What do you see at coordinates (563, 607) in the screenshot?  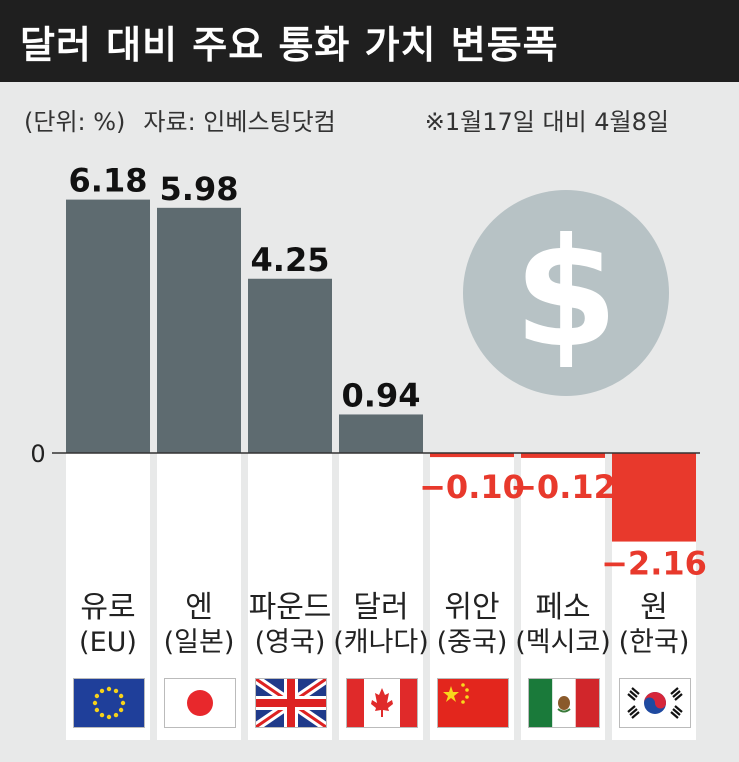 I see `currency-name: 페소` at bounding box center [563, 607].